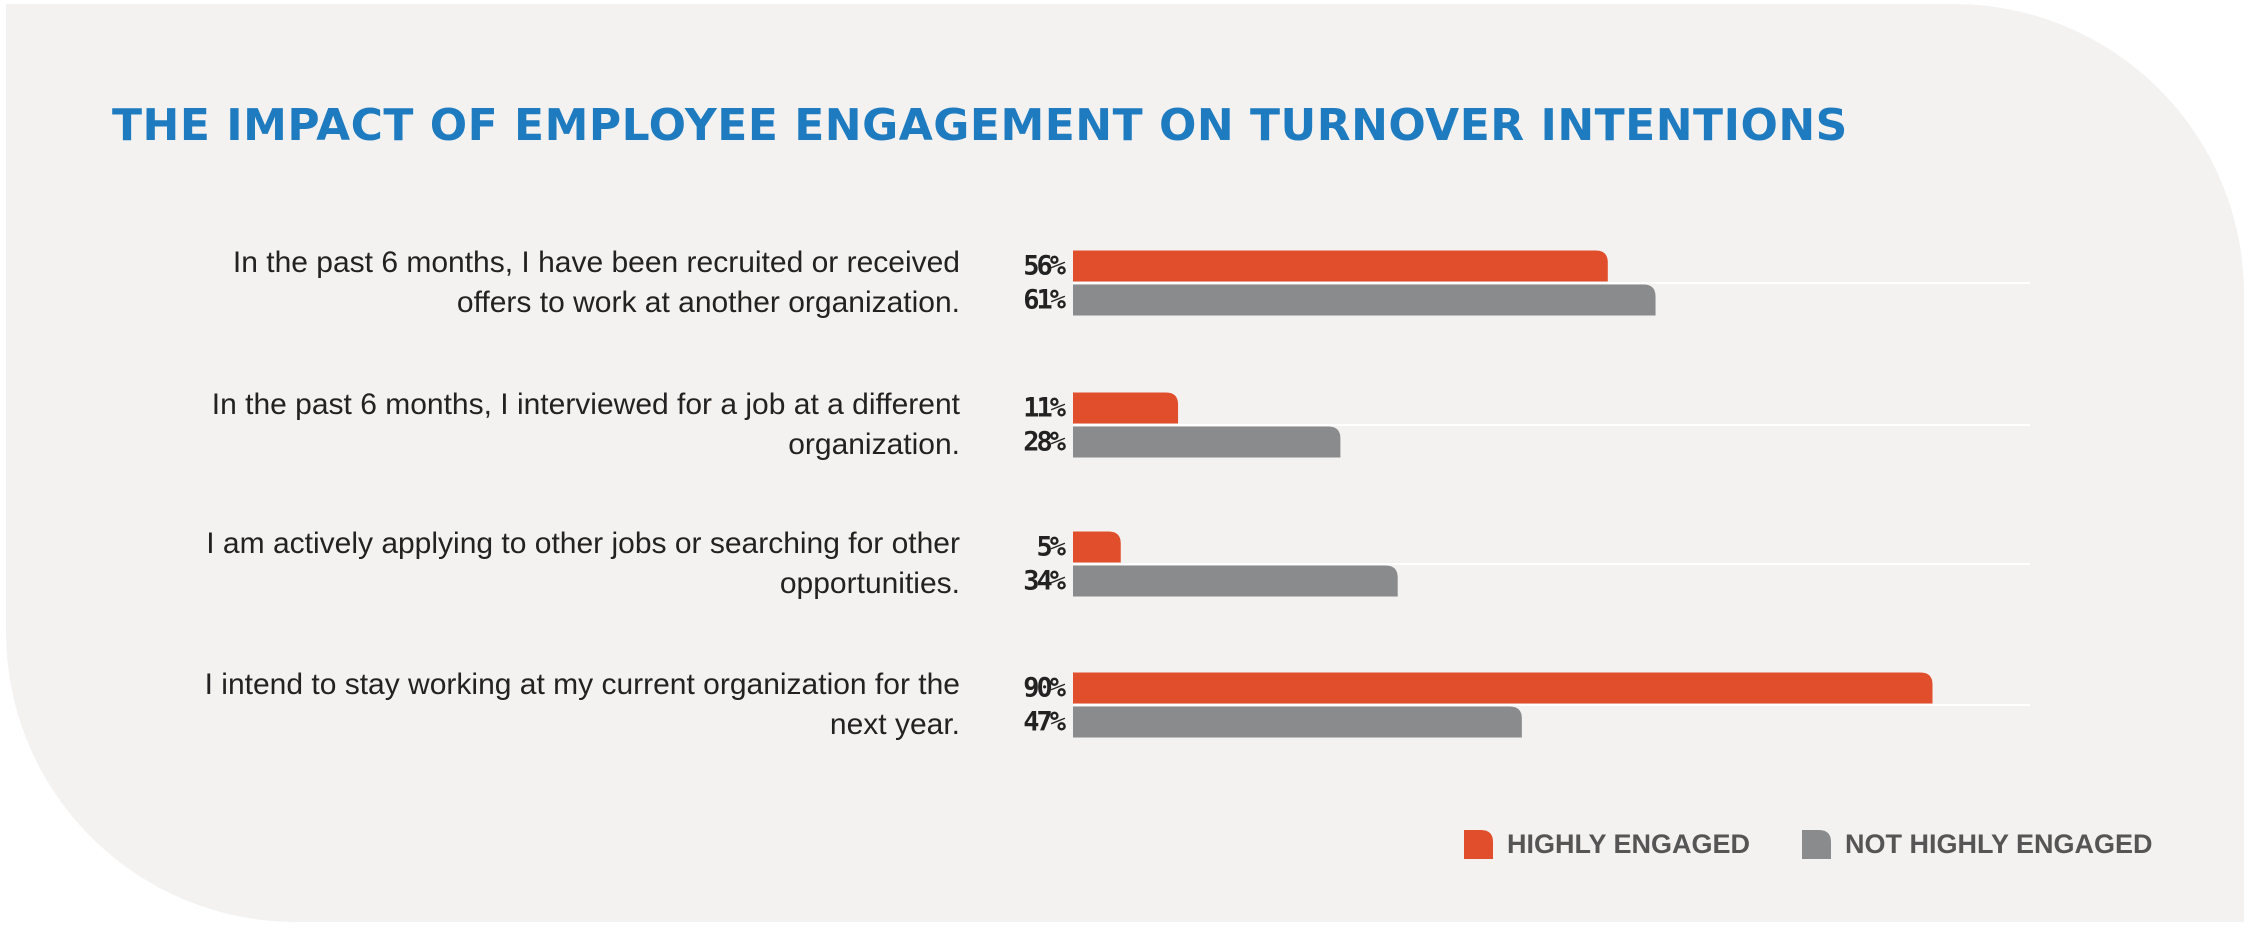  What do you see at coordinates (1628, 844) in the screenshot?
I see `legend-label: HIGHLY ENGAGED` at bounding box center [1628, 844].